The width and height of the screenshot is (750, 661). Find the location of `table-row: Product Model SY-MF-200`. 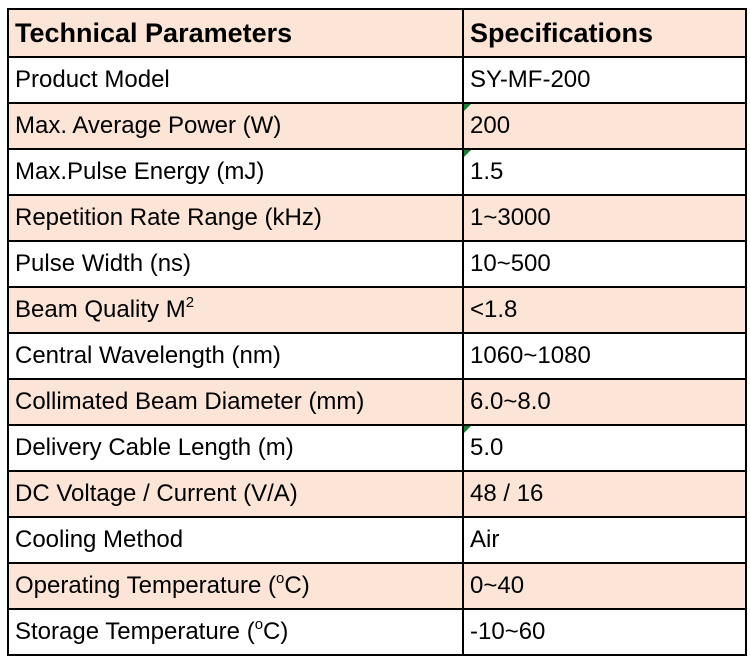

table-row: Product Model SY-MF-200 is located at coordinates (377, 80).